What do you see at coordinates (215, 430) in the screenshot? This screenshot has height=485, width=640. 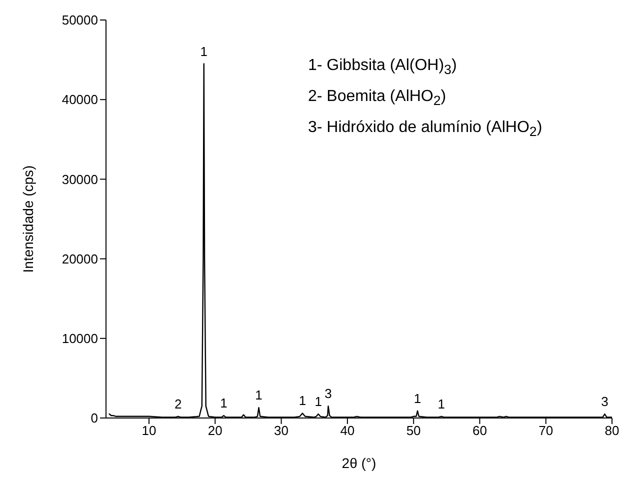 I see `x-tick-label: 20` at bounding box center [215, 430].